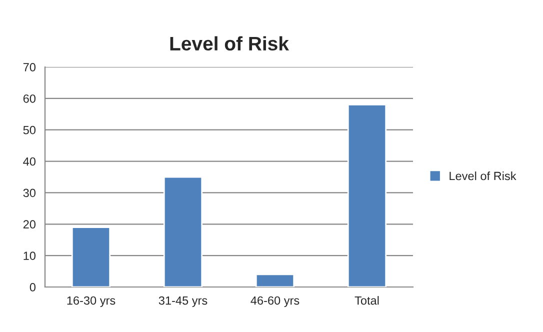 This screenshot has width=543, height=332. I want to click on chart-title: Level of Risk, so click(229, 43).